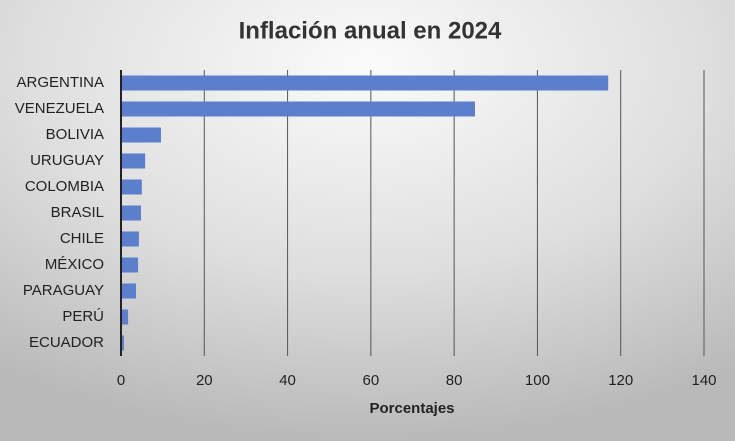  I want to click on y-tick-label: BOLIVIA, so click(75, 134).